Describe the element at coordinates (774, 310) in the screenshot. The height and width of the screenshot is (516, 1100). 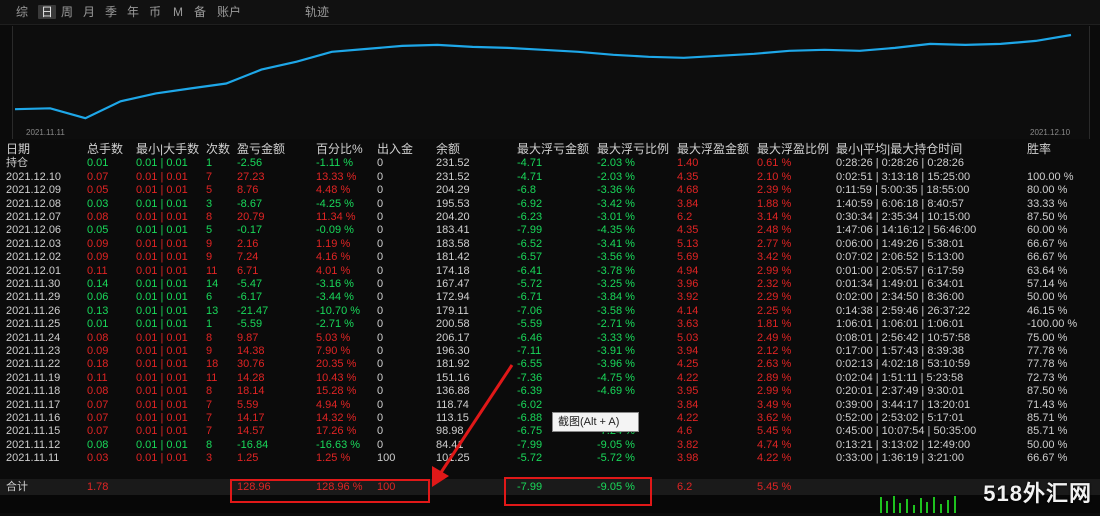
I see `table-cell: 2.25 %` at that location.